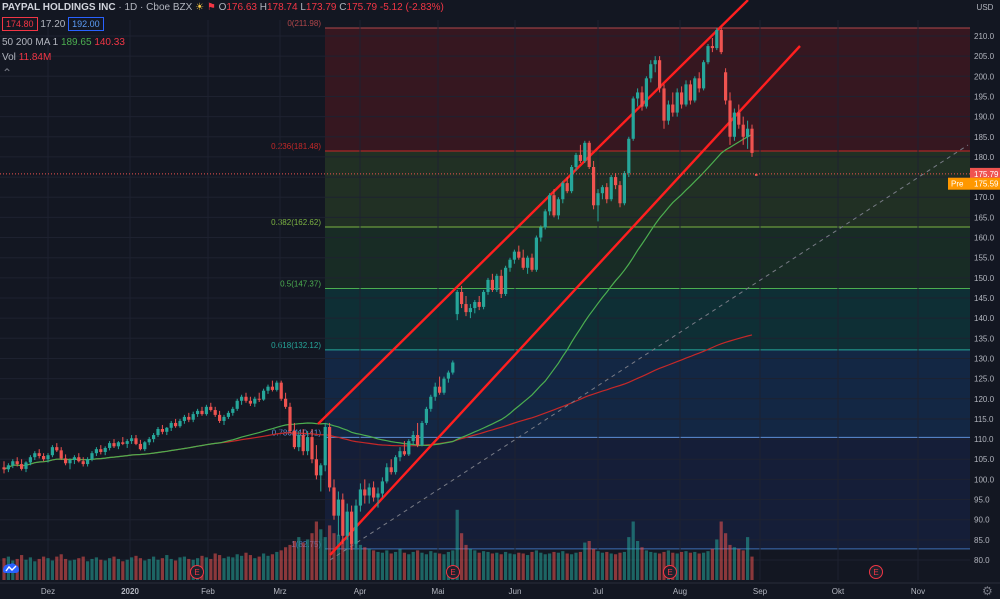  What do you see at coordinates (59, 7) in the screenshot?
I see `symbol-name: PAYPAL HOLDINGS INC` at bounding box center [59, 7].